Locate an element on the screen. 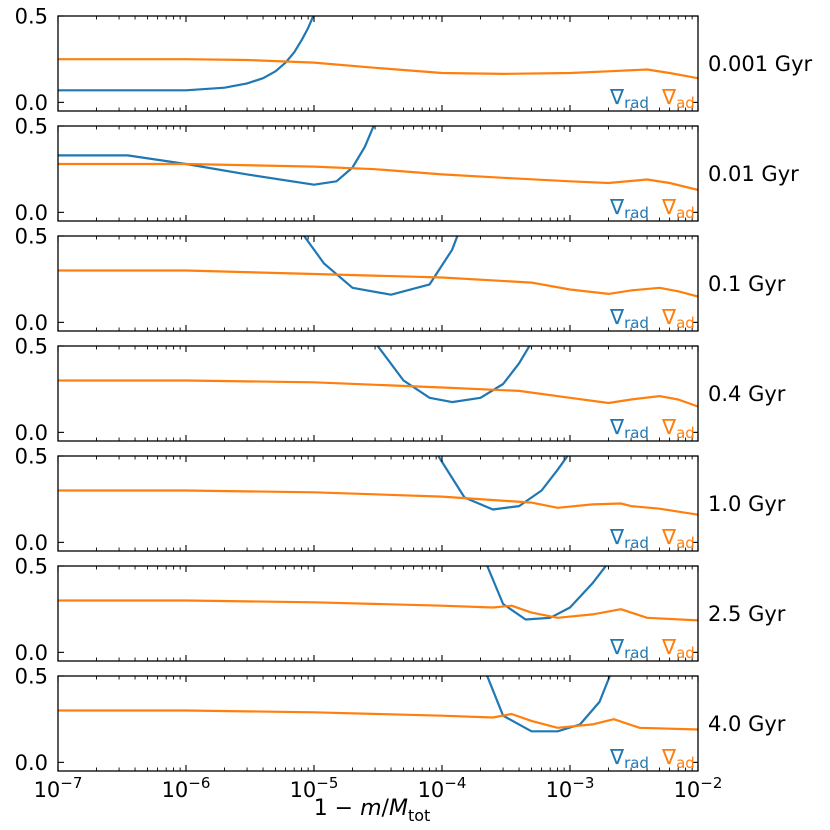 This screenshot has height=830, width=830. panel-age-label: 2.5 Gyr is located at coordinates (747, 614).